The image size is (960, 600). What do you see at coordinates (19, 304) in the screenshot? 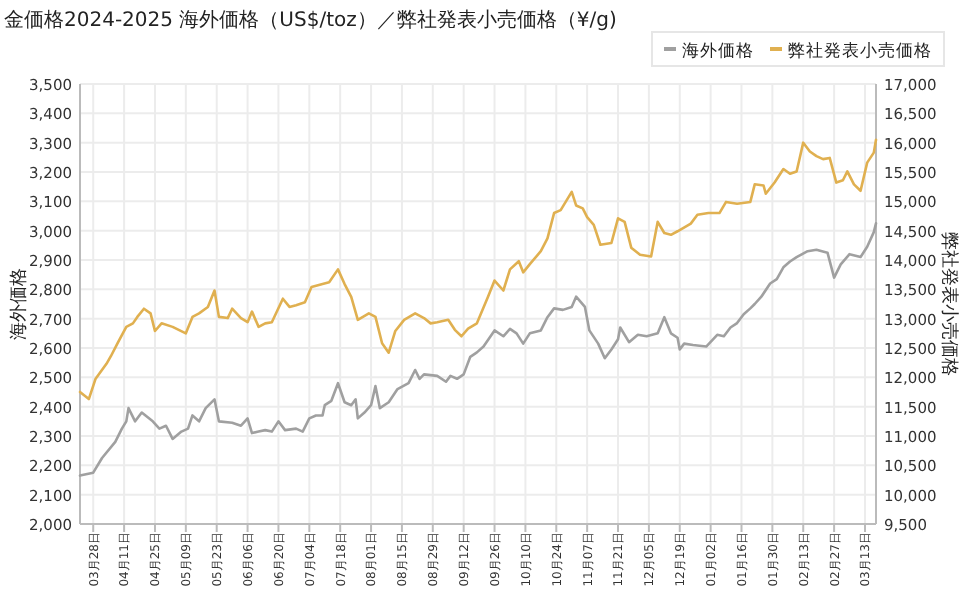
I see `y-axis-title: 海外価格` at bounding box center [19, 304].